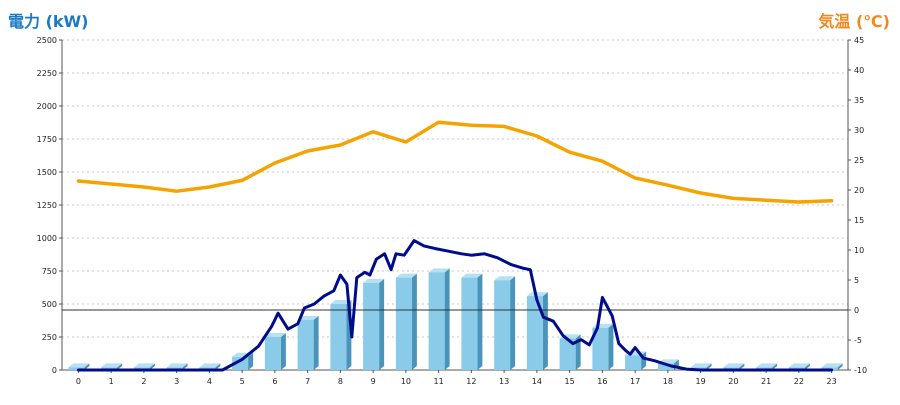 The height and width of the screenshot is (405, 900). Describe the element at coordinates (242, 381) in the screenshot. I see `x-tick-label: 5` at that location.